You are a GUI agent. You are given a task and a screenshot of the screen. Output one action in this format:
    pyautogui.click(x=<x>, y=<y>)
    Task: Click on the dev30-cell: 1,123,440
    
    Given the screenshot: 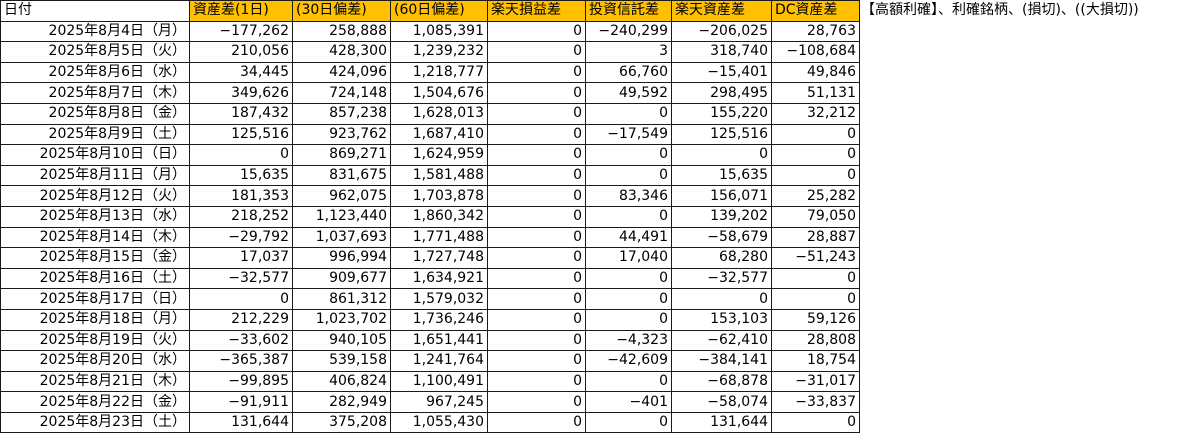 What is the action you would take?
    pyautogui.click(x=341, y=216)
    